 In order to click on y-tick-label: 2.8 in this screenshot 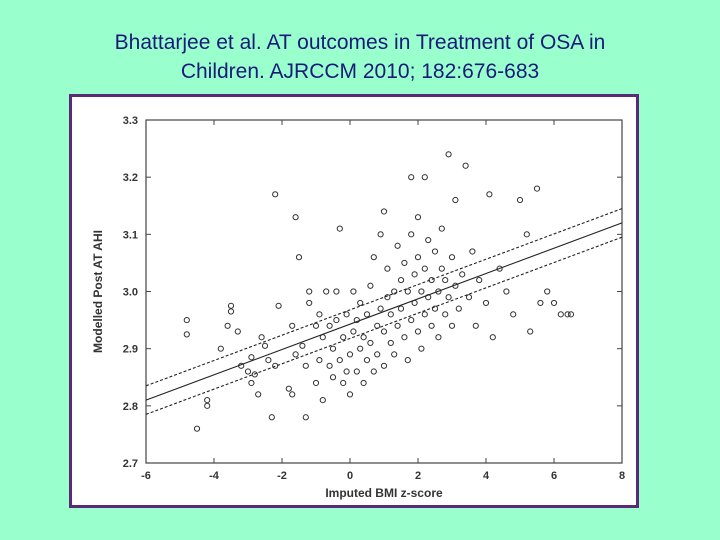, I will do `click(130, 407)`.